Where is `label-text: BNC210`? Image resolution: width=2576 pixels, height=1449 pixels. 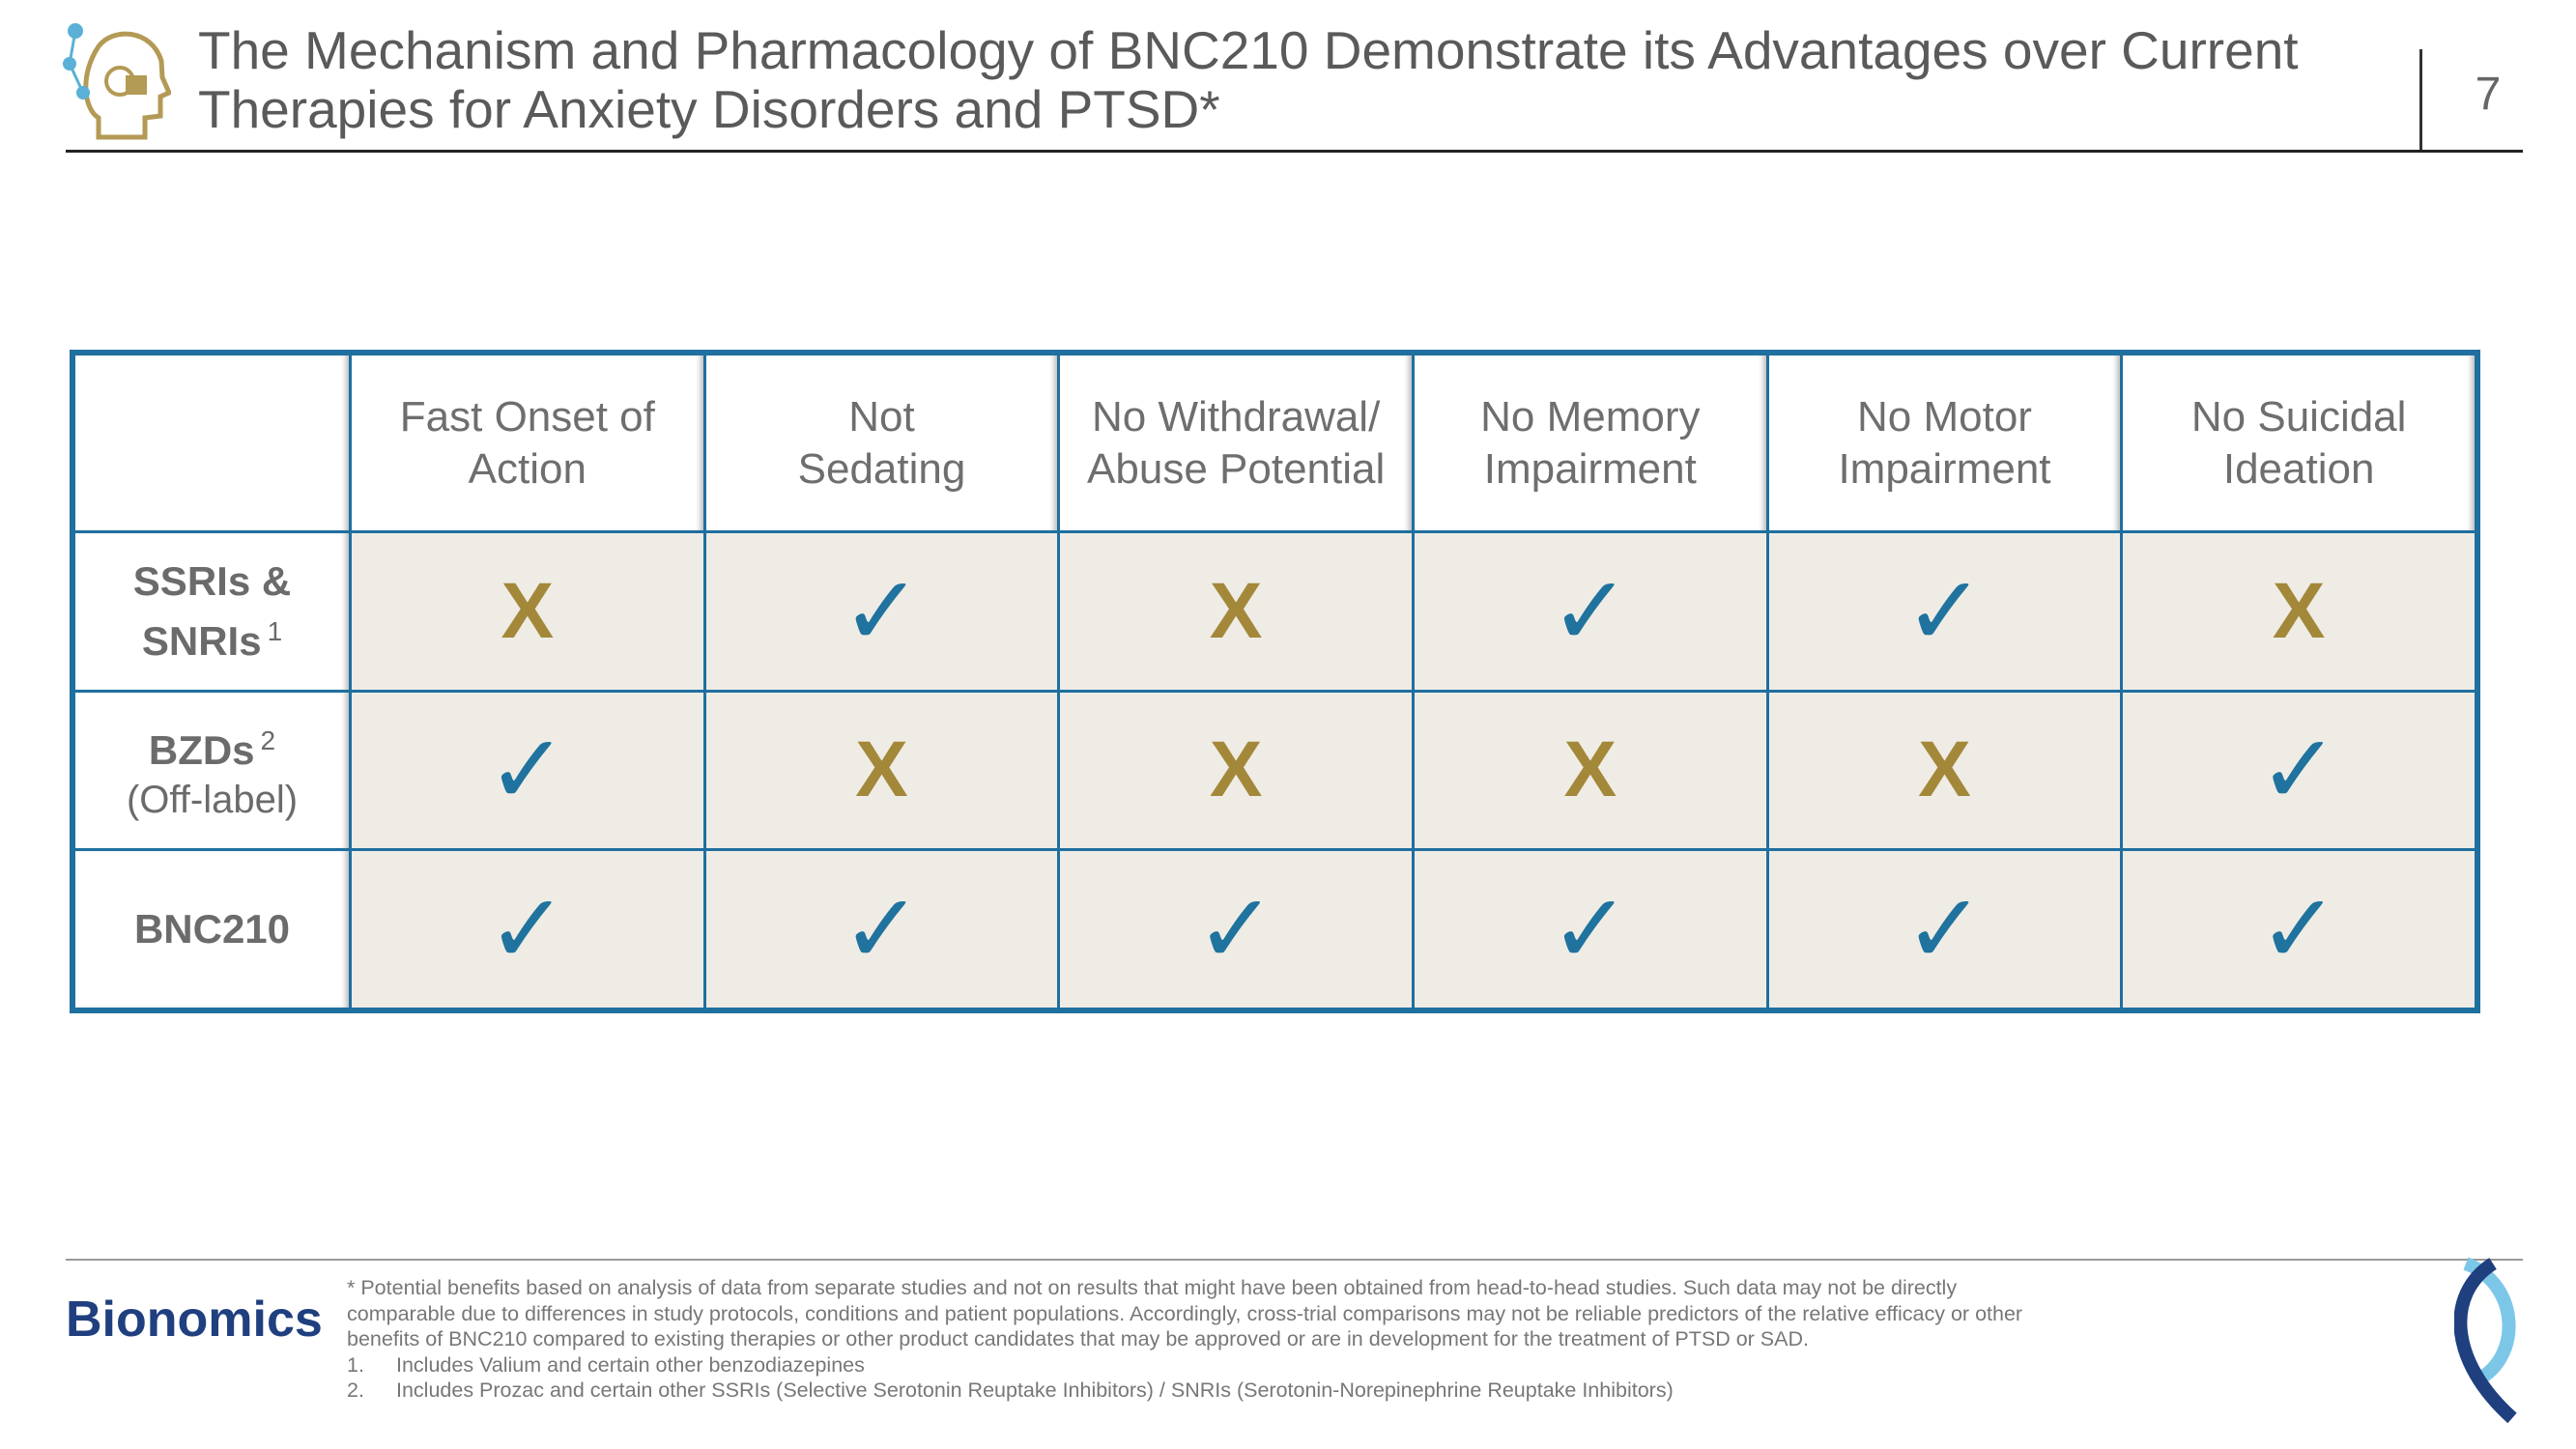 label-text: BNC210 is located at coordinates (212, 929).